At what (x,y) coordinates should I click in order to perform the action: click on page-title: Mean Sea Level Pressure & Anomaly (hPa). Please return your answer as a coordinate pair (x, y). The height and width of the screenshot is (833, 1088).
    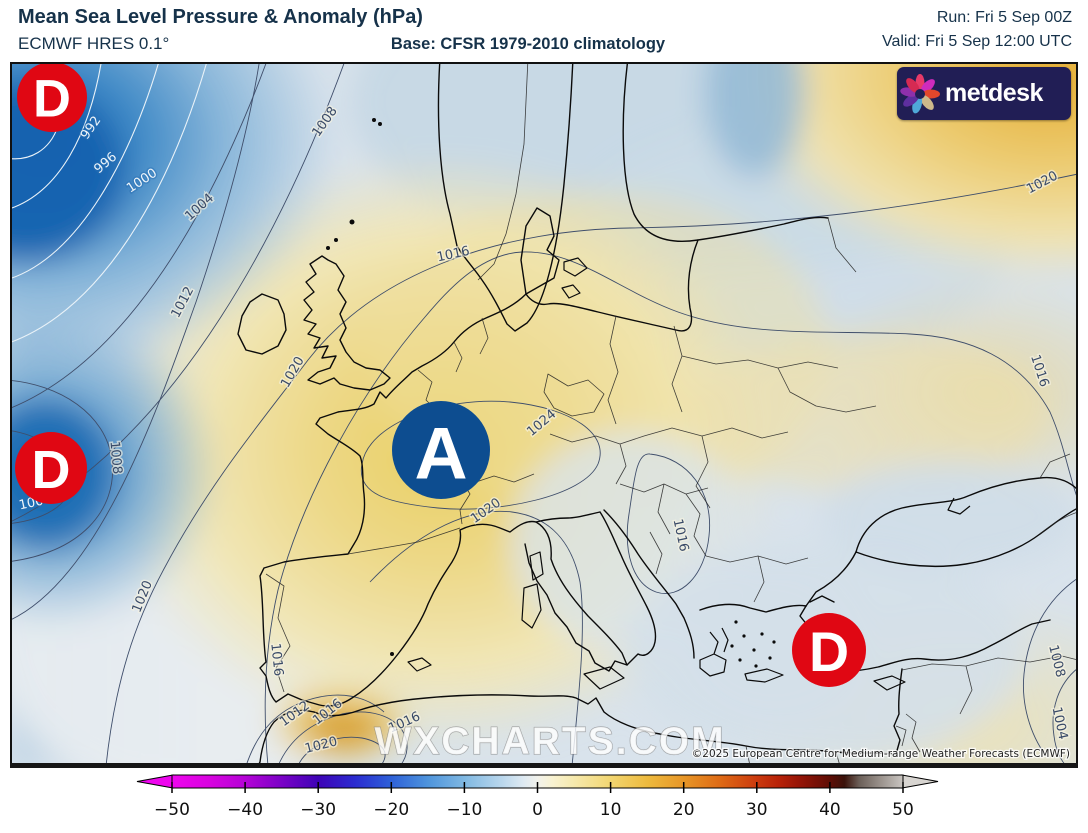
    Looking at the image, I should click on (220, 17).